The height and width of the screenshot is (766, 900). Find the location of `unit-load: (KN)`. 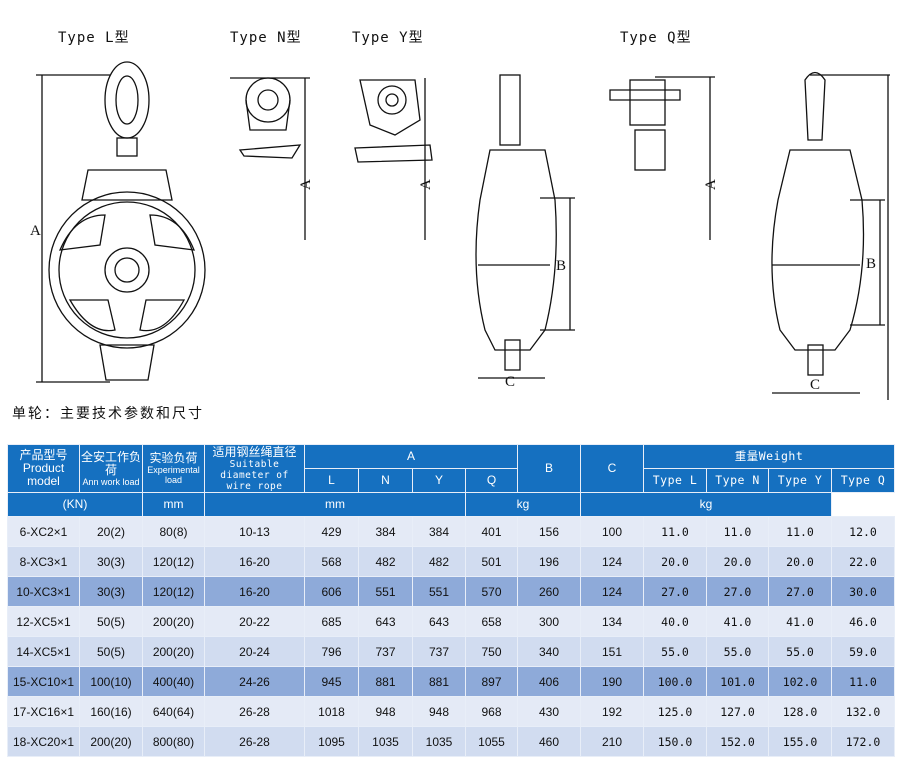

unit-load: (KN) is located at coordinates (75, 504).